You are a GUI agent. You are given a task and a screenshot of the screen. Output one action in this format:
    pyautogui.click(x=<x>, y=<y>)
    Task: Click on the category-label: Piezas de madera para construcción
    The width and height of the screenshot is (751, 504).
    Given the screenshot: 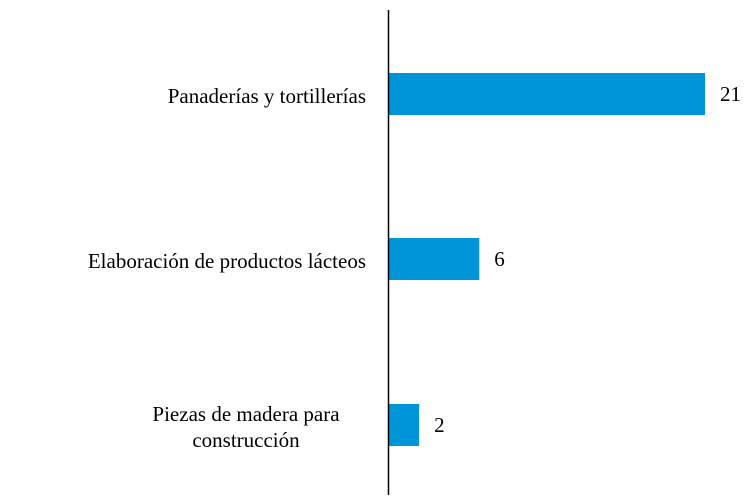 What is the action you would take?
    pyautogui.click(x=246, y=427)
    